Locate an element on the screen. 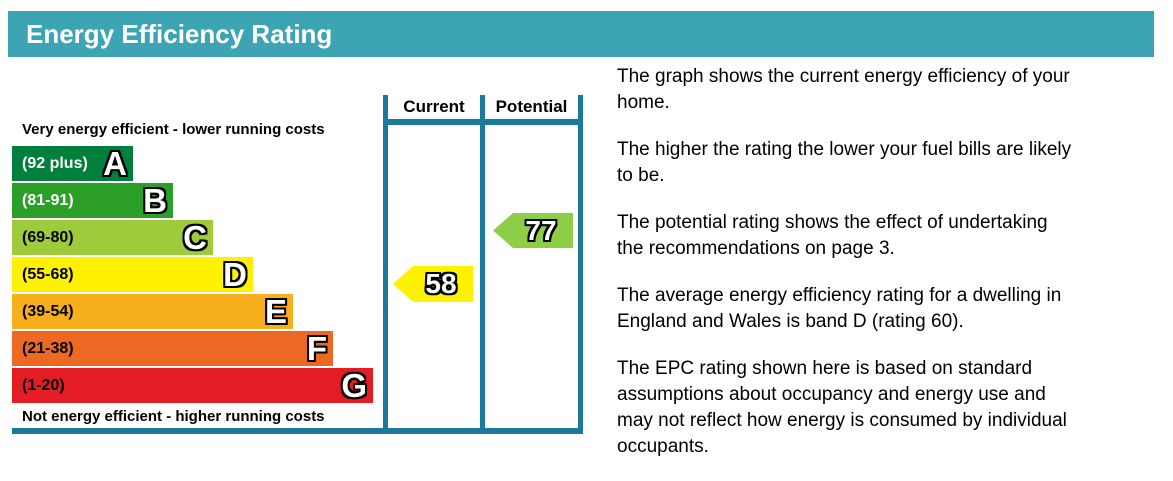  band-row-c: (69-80) C is located at coordinates (112, 237).